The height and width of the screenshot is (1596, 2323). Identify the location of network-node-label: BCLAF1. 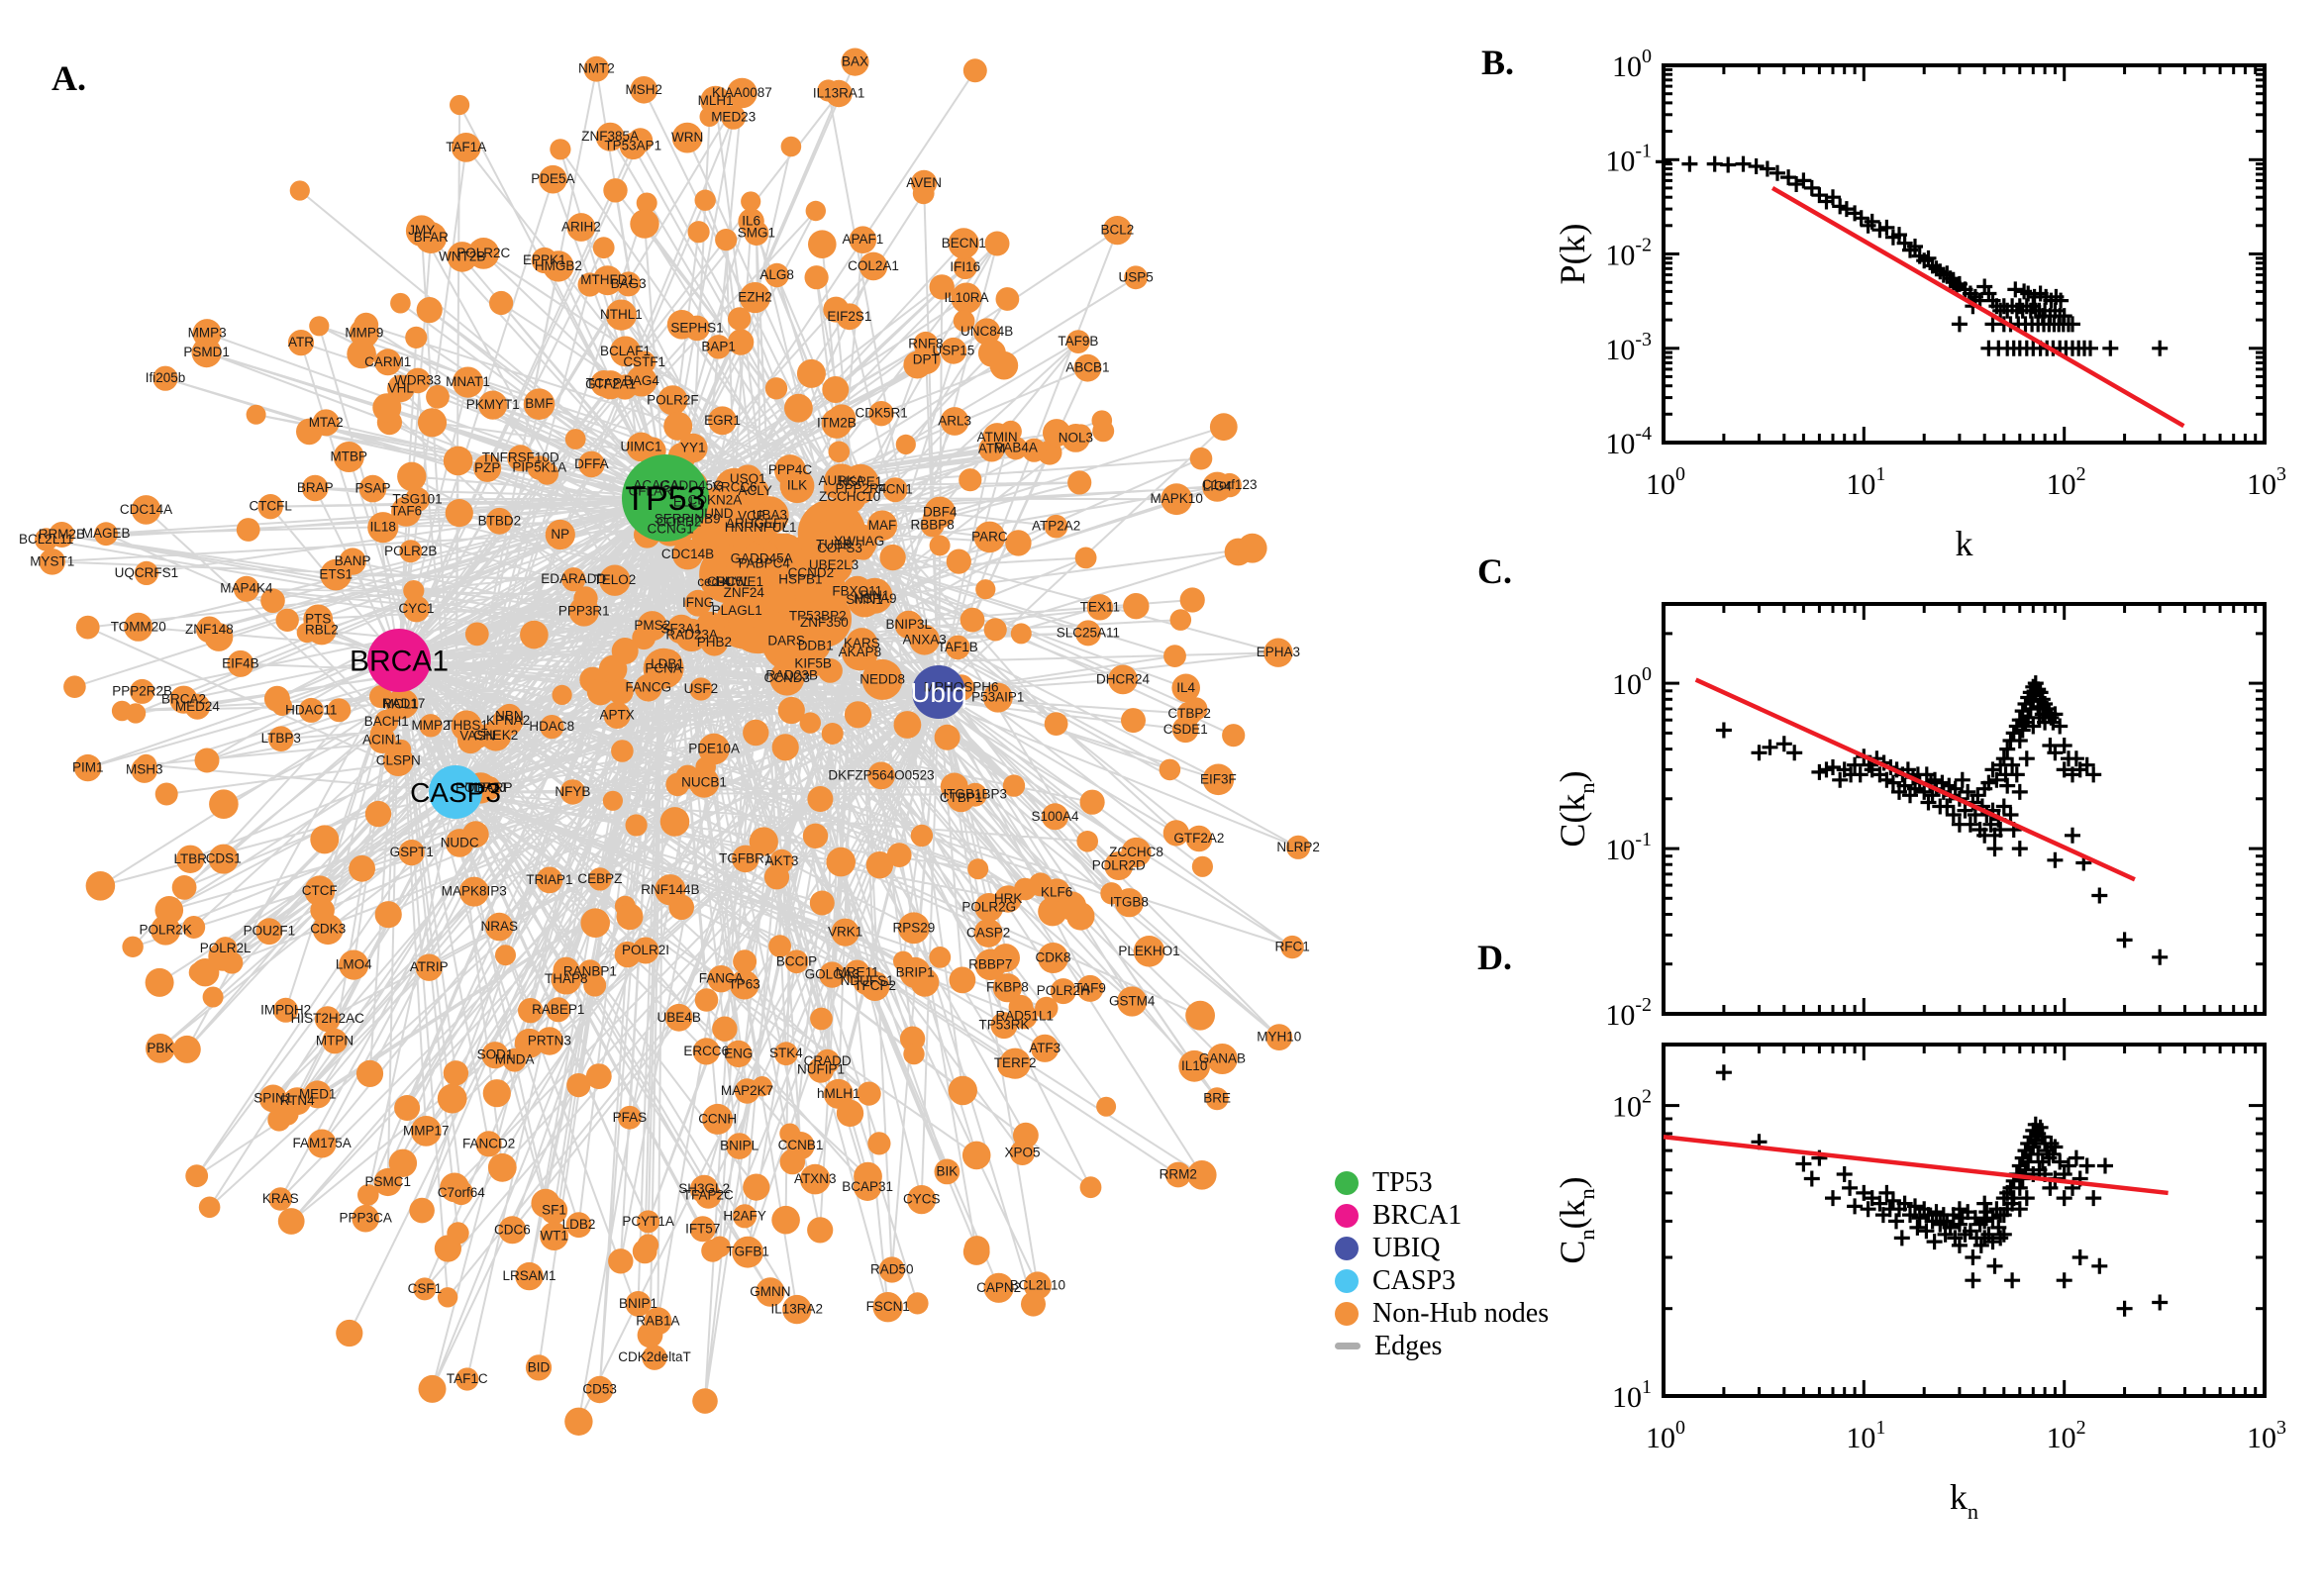
(626, 351).